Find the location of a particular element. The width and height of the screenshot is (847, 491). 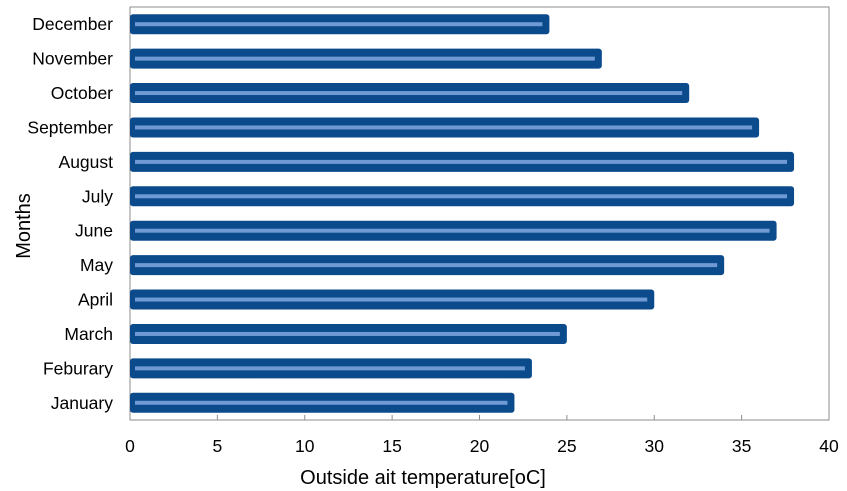

category-label-january: January is located at coordinates (82, 403).